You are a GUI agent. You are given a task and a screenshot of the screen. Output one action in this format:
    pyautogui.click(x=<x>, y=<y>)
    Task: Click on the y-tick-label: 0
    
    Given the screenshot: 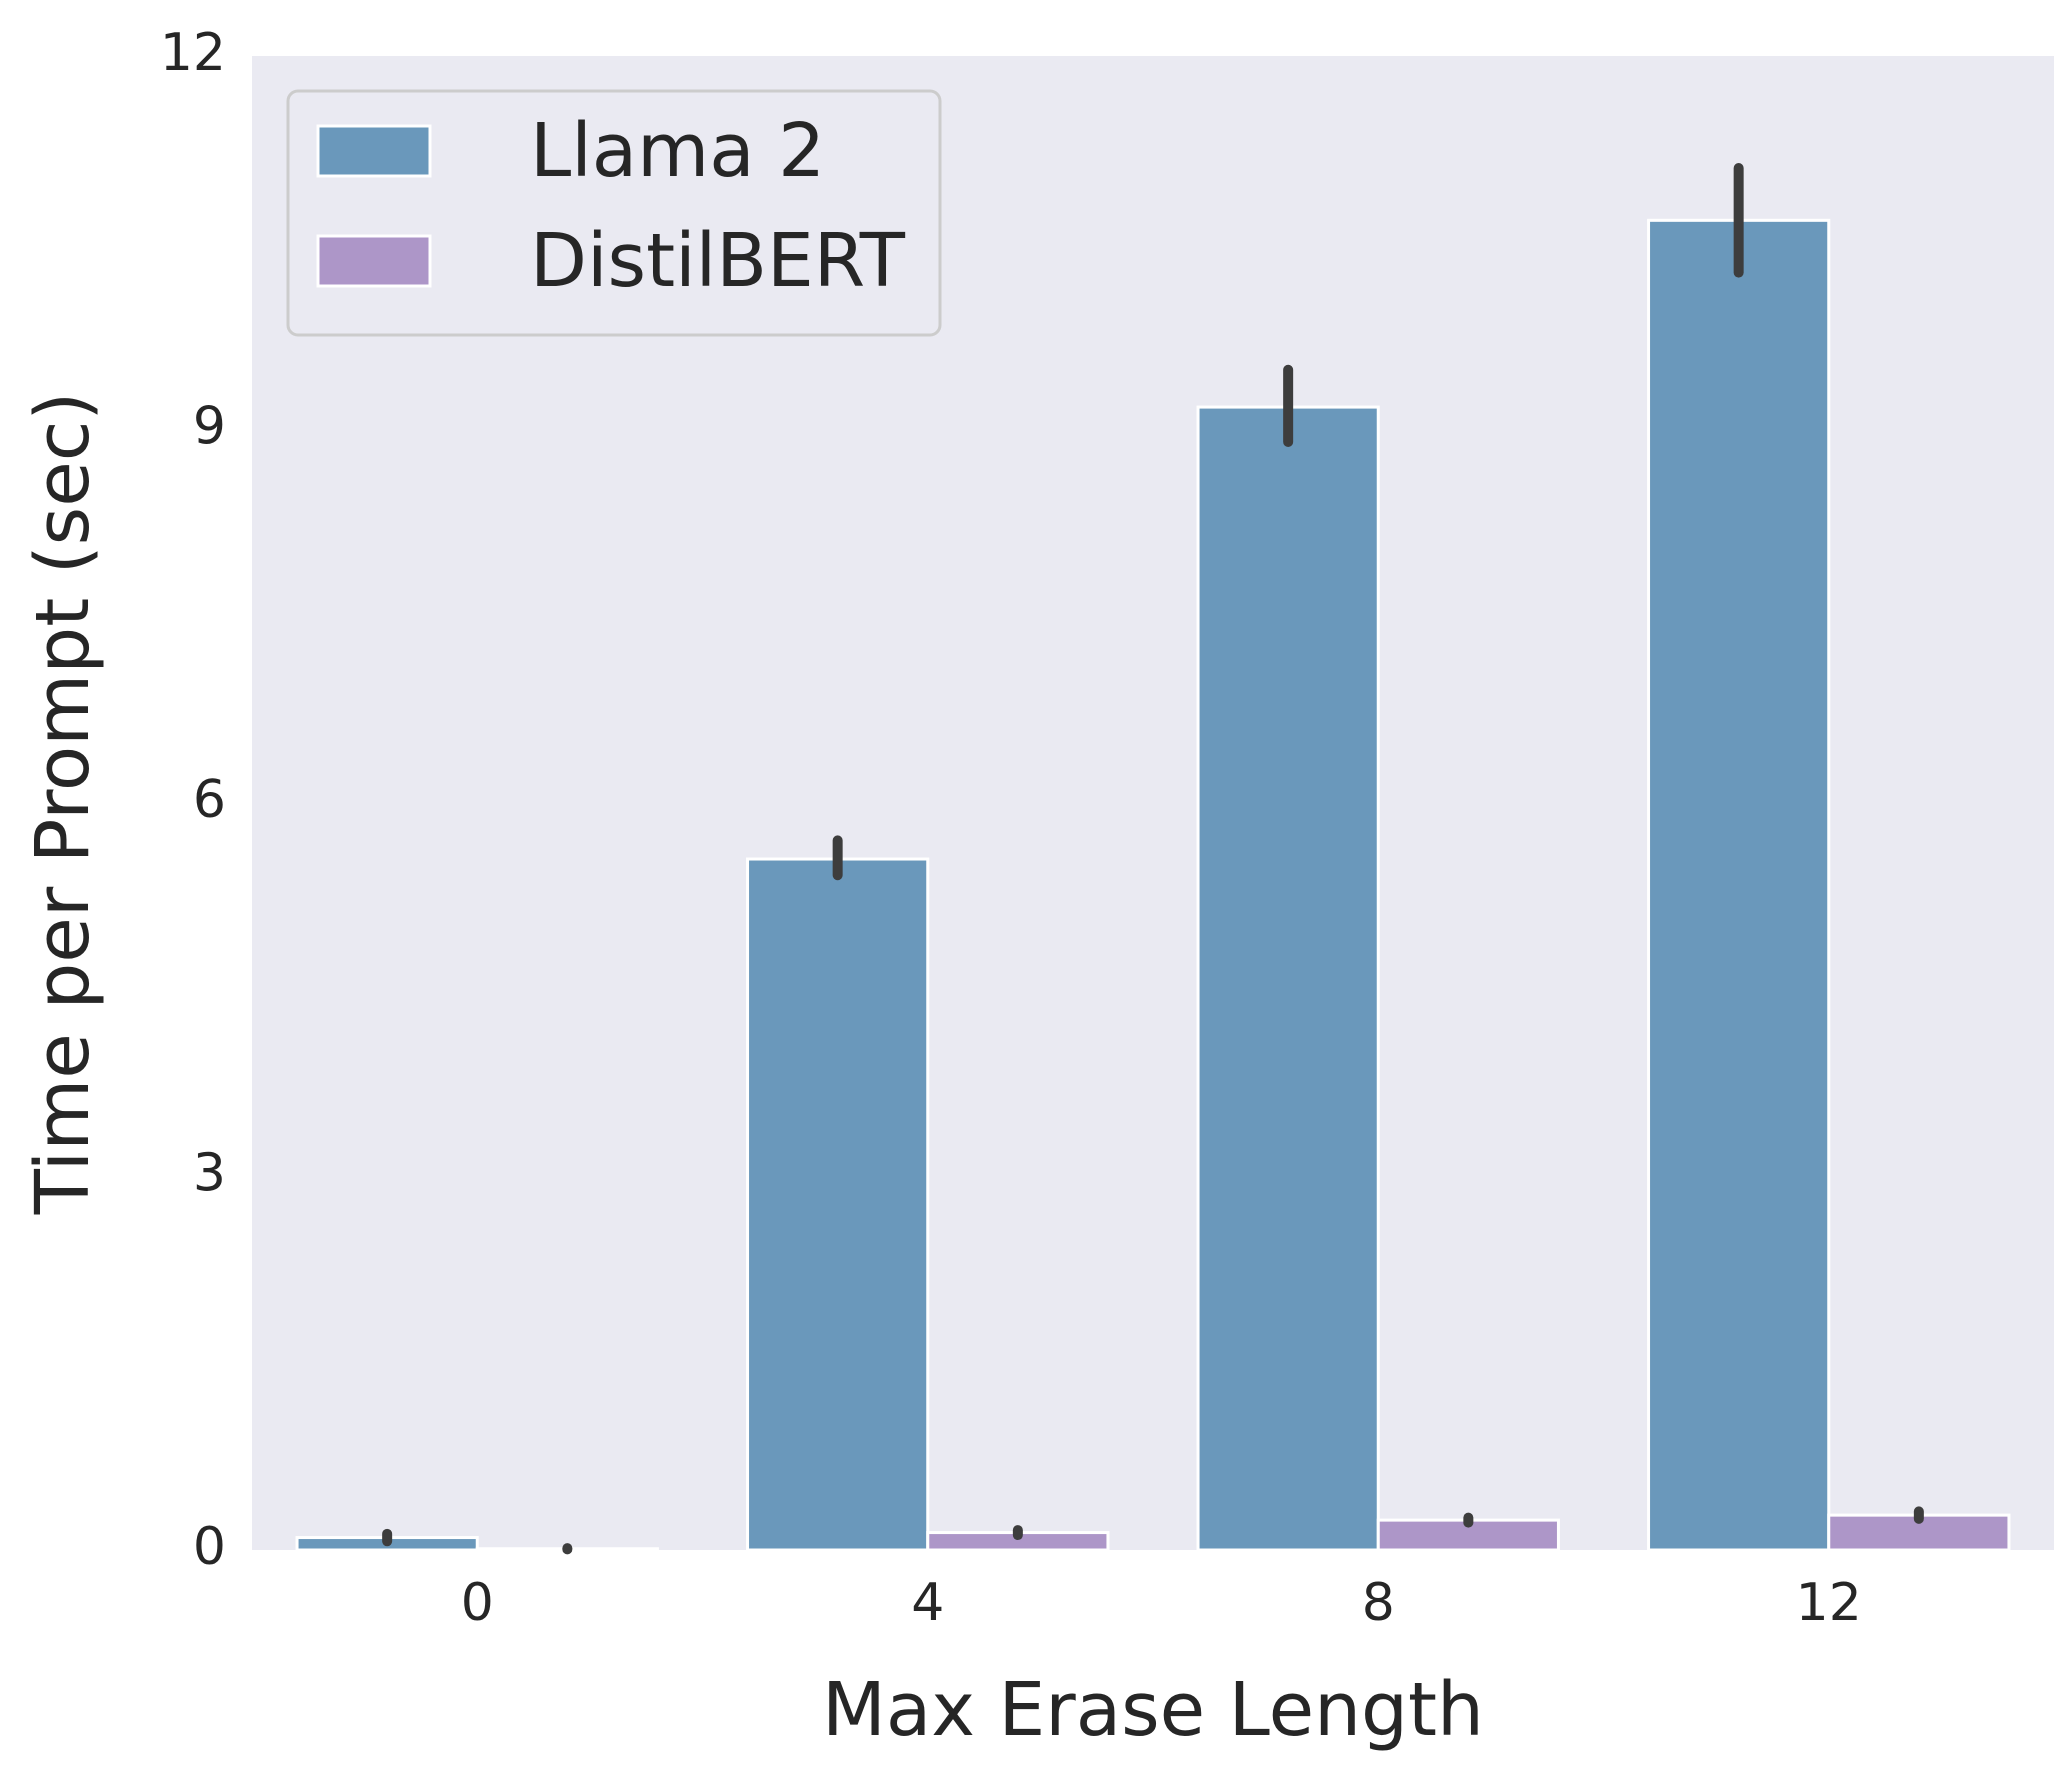 What is the action you would take?
    pyautogui.click(x=209, y=1547)
    